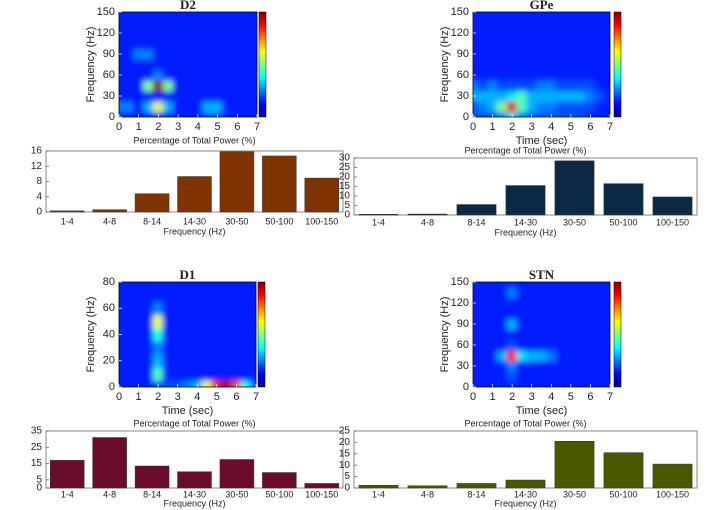  I want to click on x-tick-label: 4, so click(551, 397).